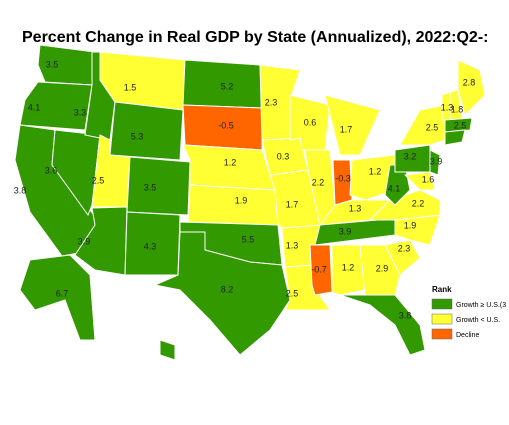 The image size is (509, 425). What do you see at coordinates (478, 320) in the screenshot?
I see `legend-label: Growth < U.S.` at bounding box center [478, 320].